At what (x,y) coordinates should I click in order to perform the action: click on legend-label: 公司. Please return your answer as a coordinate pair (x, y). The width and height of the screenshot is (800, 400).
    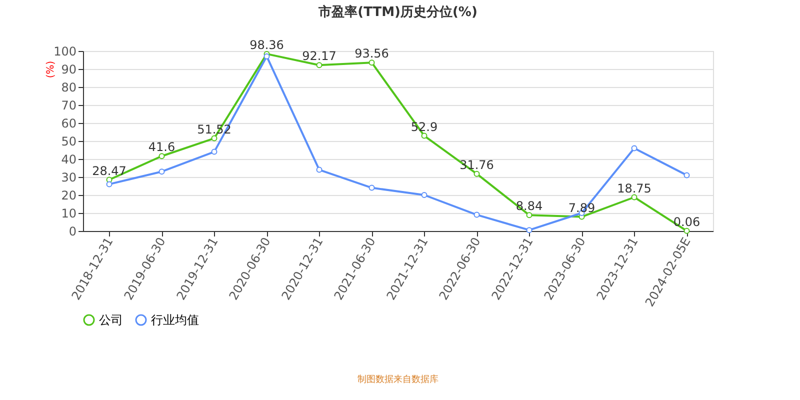
    Looking at the image, I should click on (111, 320).